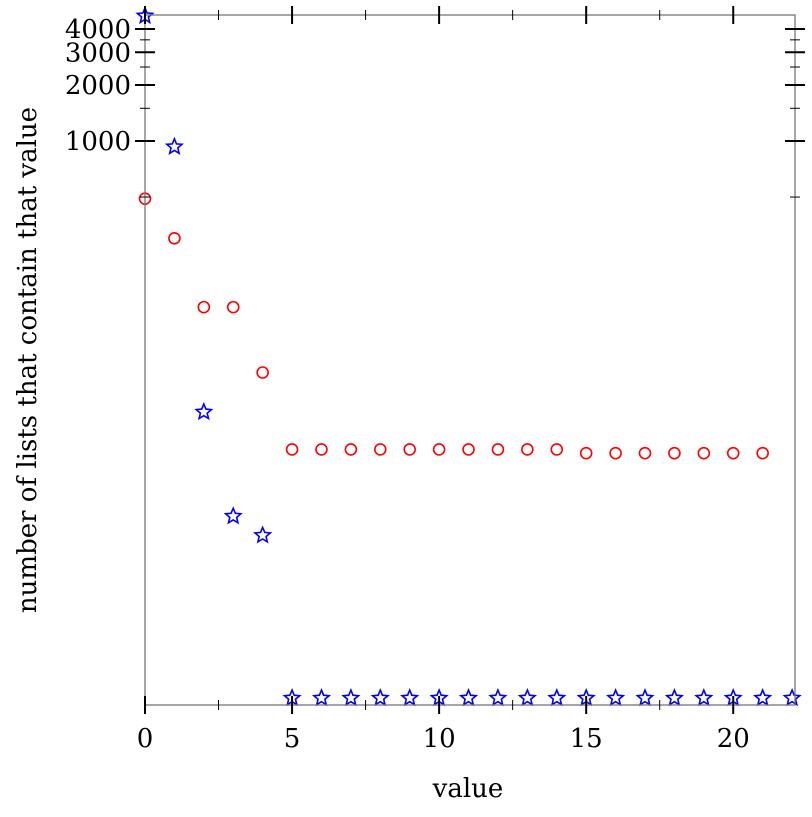 The width and height of the screenshot is (812, 817). I want to click on y-tick-label: 3000, so click(98, 53).